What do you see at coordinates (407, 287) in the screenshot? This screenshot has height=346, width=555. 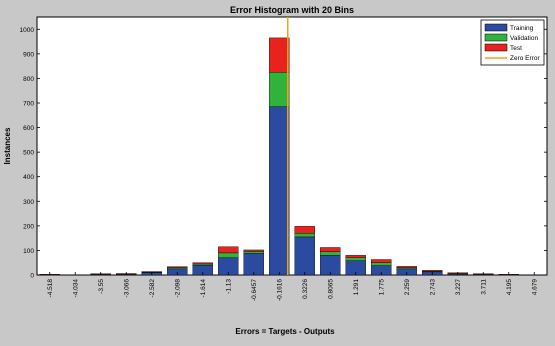 I see `x-tick-label: 2.259` at bounding box center [407, 287].